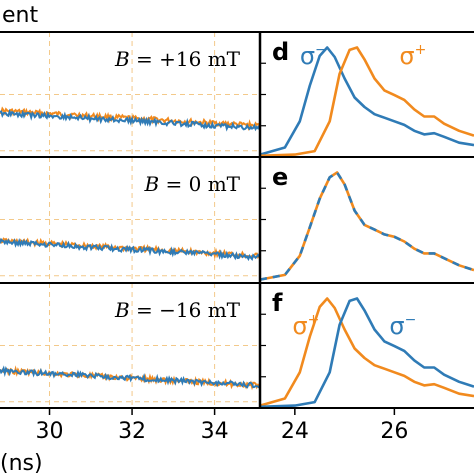 The height and width of the screenshot is (474, 474). What do you see at coordinates (177, 59) in the screenshot?
I see `panel-field-label: B = +16 mT` at bounding box center [177, 59].